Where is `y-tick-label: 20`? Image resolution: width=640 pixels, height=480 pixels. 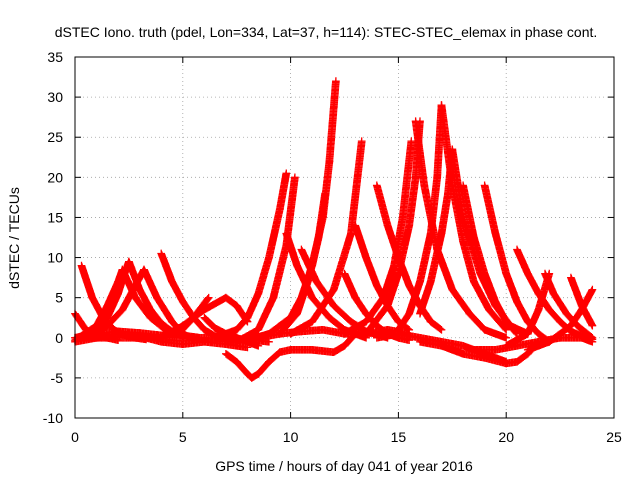
y-tick-label: 20 is located at coordinates (55, 177).